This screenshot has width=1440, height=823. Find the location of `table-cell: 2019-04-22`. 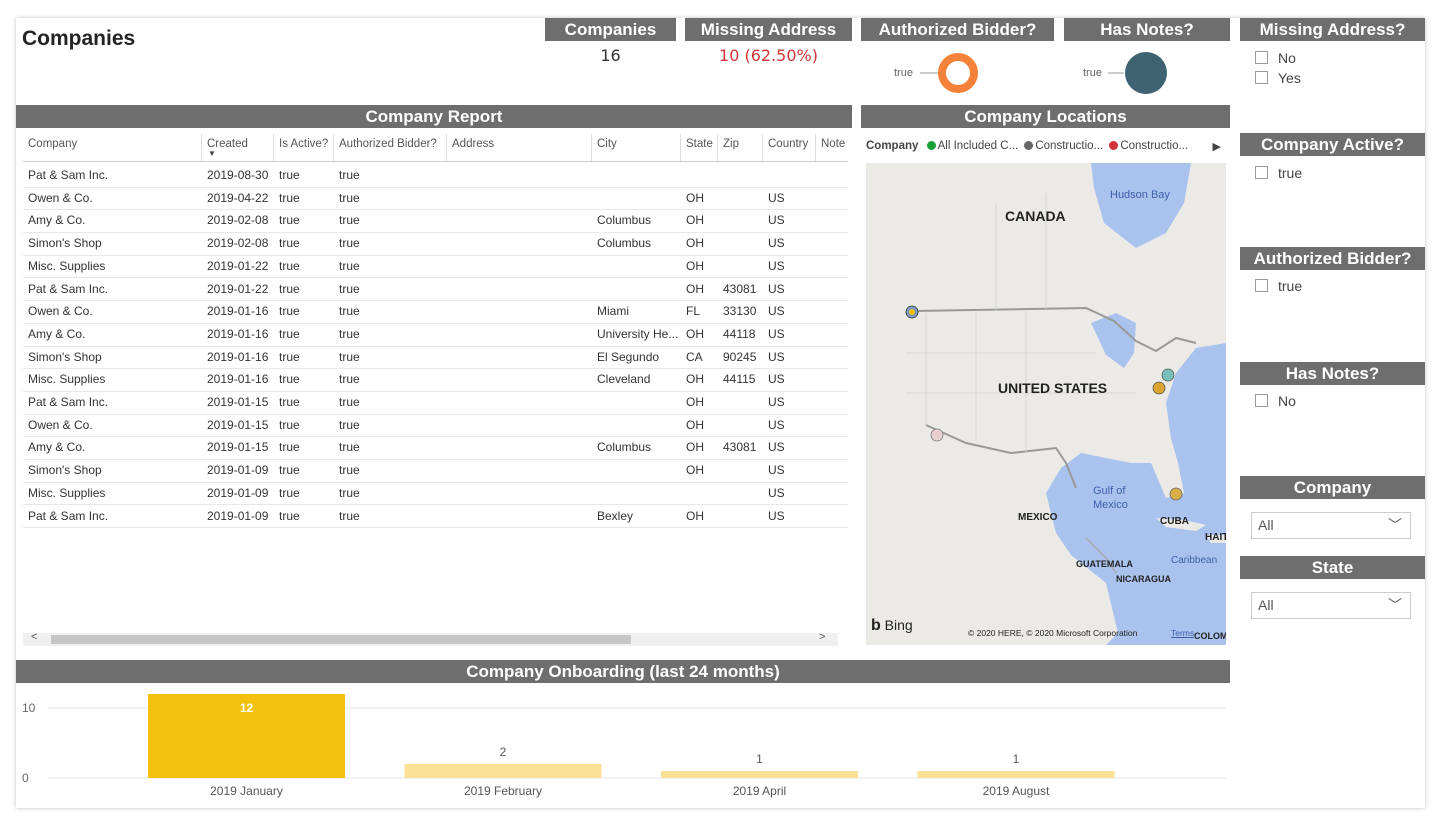

table-cell: 2019-04-22 is located at coordinates (238, 197).